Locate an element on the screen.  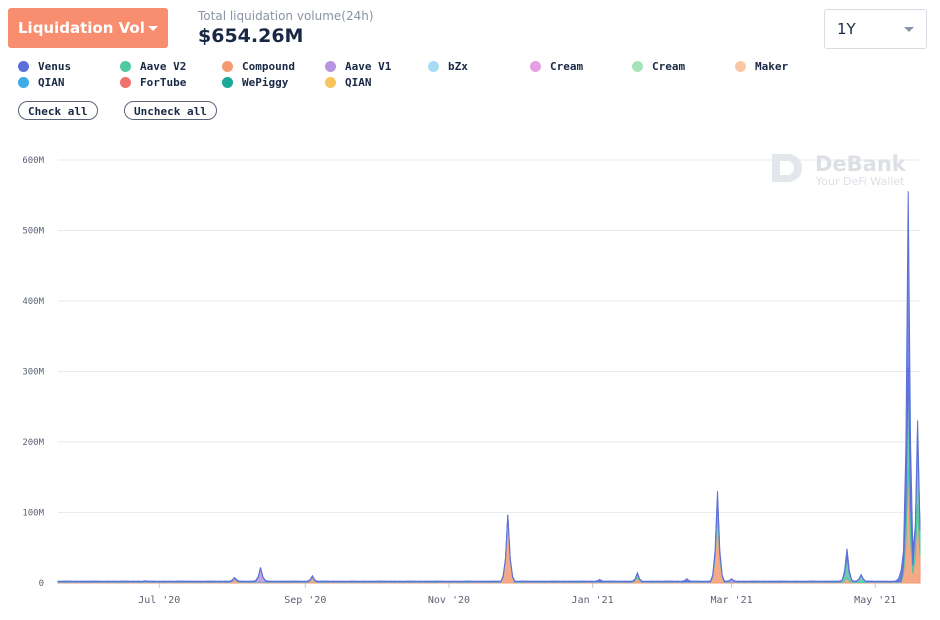
legend-item-label: ForTube is located at coordinates (163, 82).